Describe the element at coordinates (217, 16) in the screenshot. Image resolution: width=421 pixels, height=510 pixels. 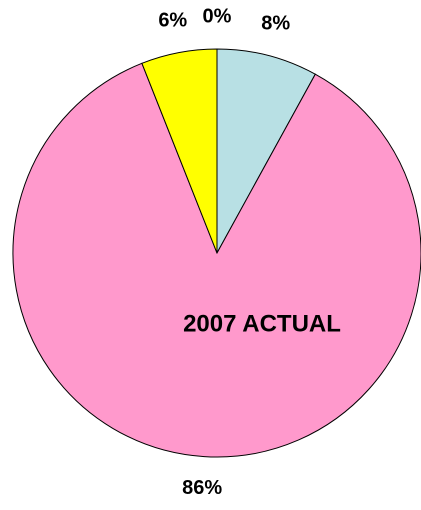
I see `data-label: 0%` at that location.